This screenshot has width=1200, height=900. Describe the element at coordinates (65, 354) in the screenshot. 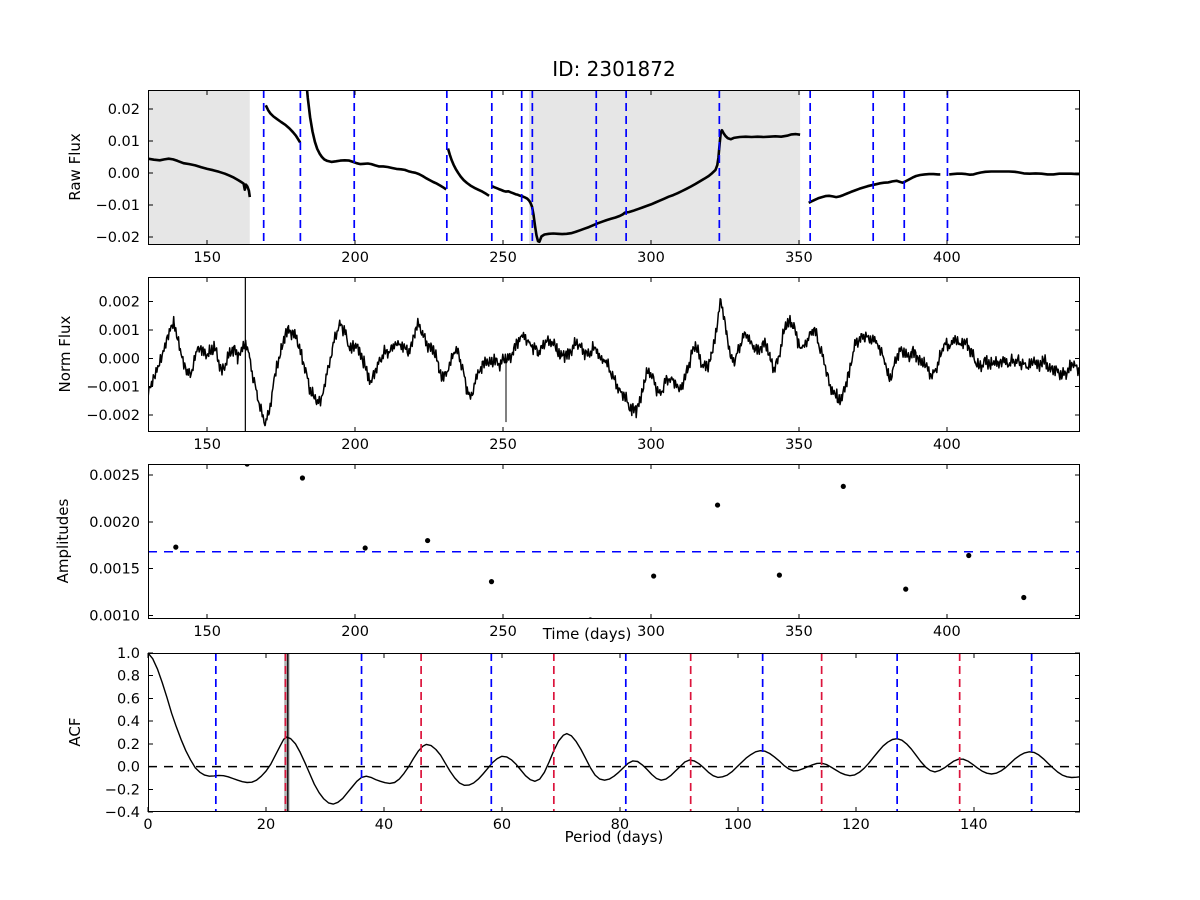

I see `norm-flux-ylabel: Norm Flux` at that location.